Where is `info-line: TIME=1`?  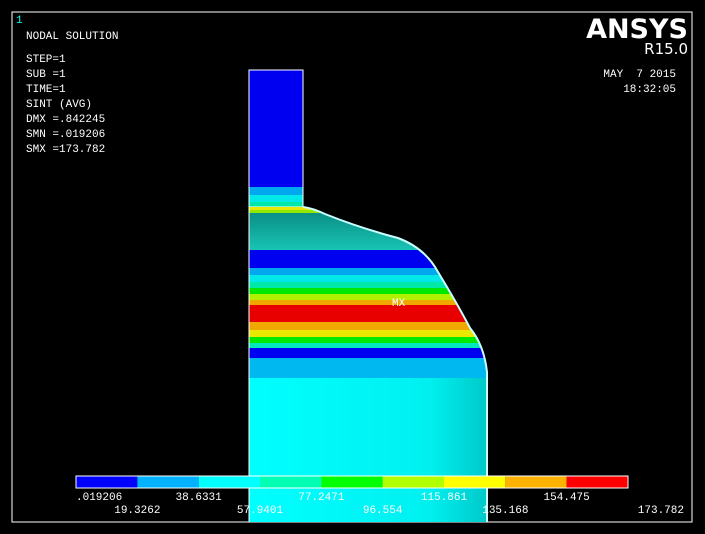 info-line: TIME=1 is located at coordinates (46, 90).